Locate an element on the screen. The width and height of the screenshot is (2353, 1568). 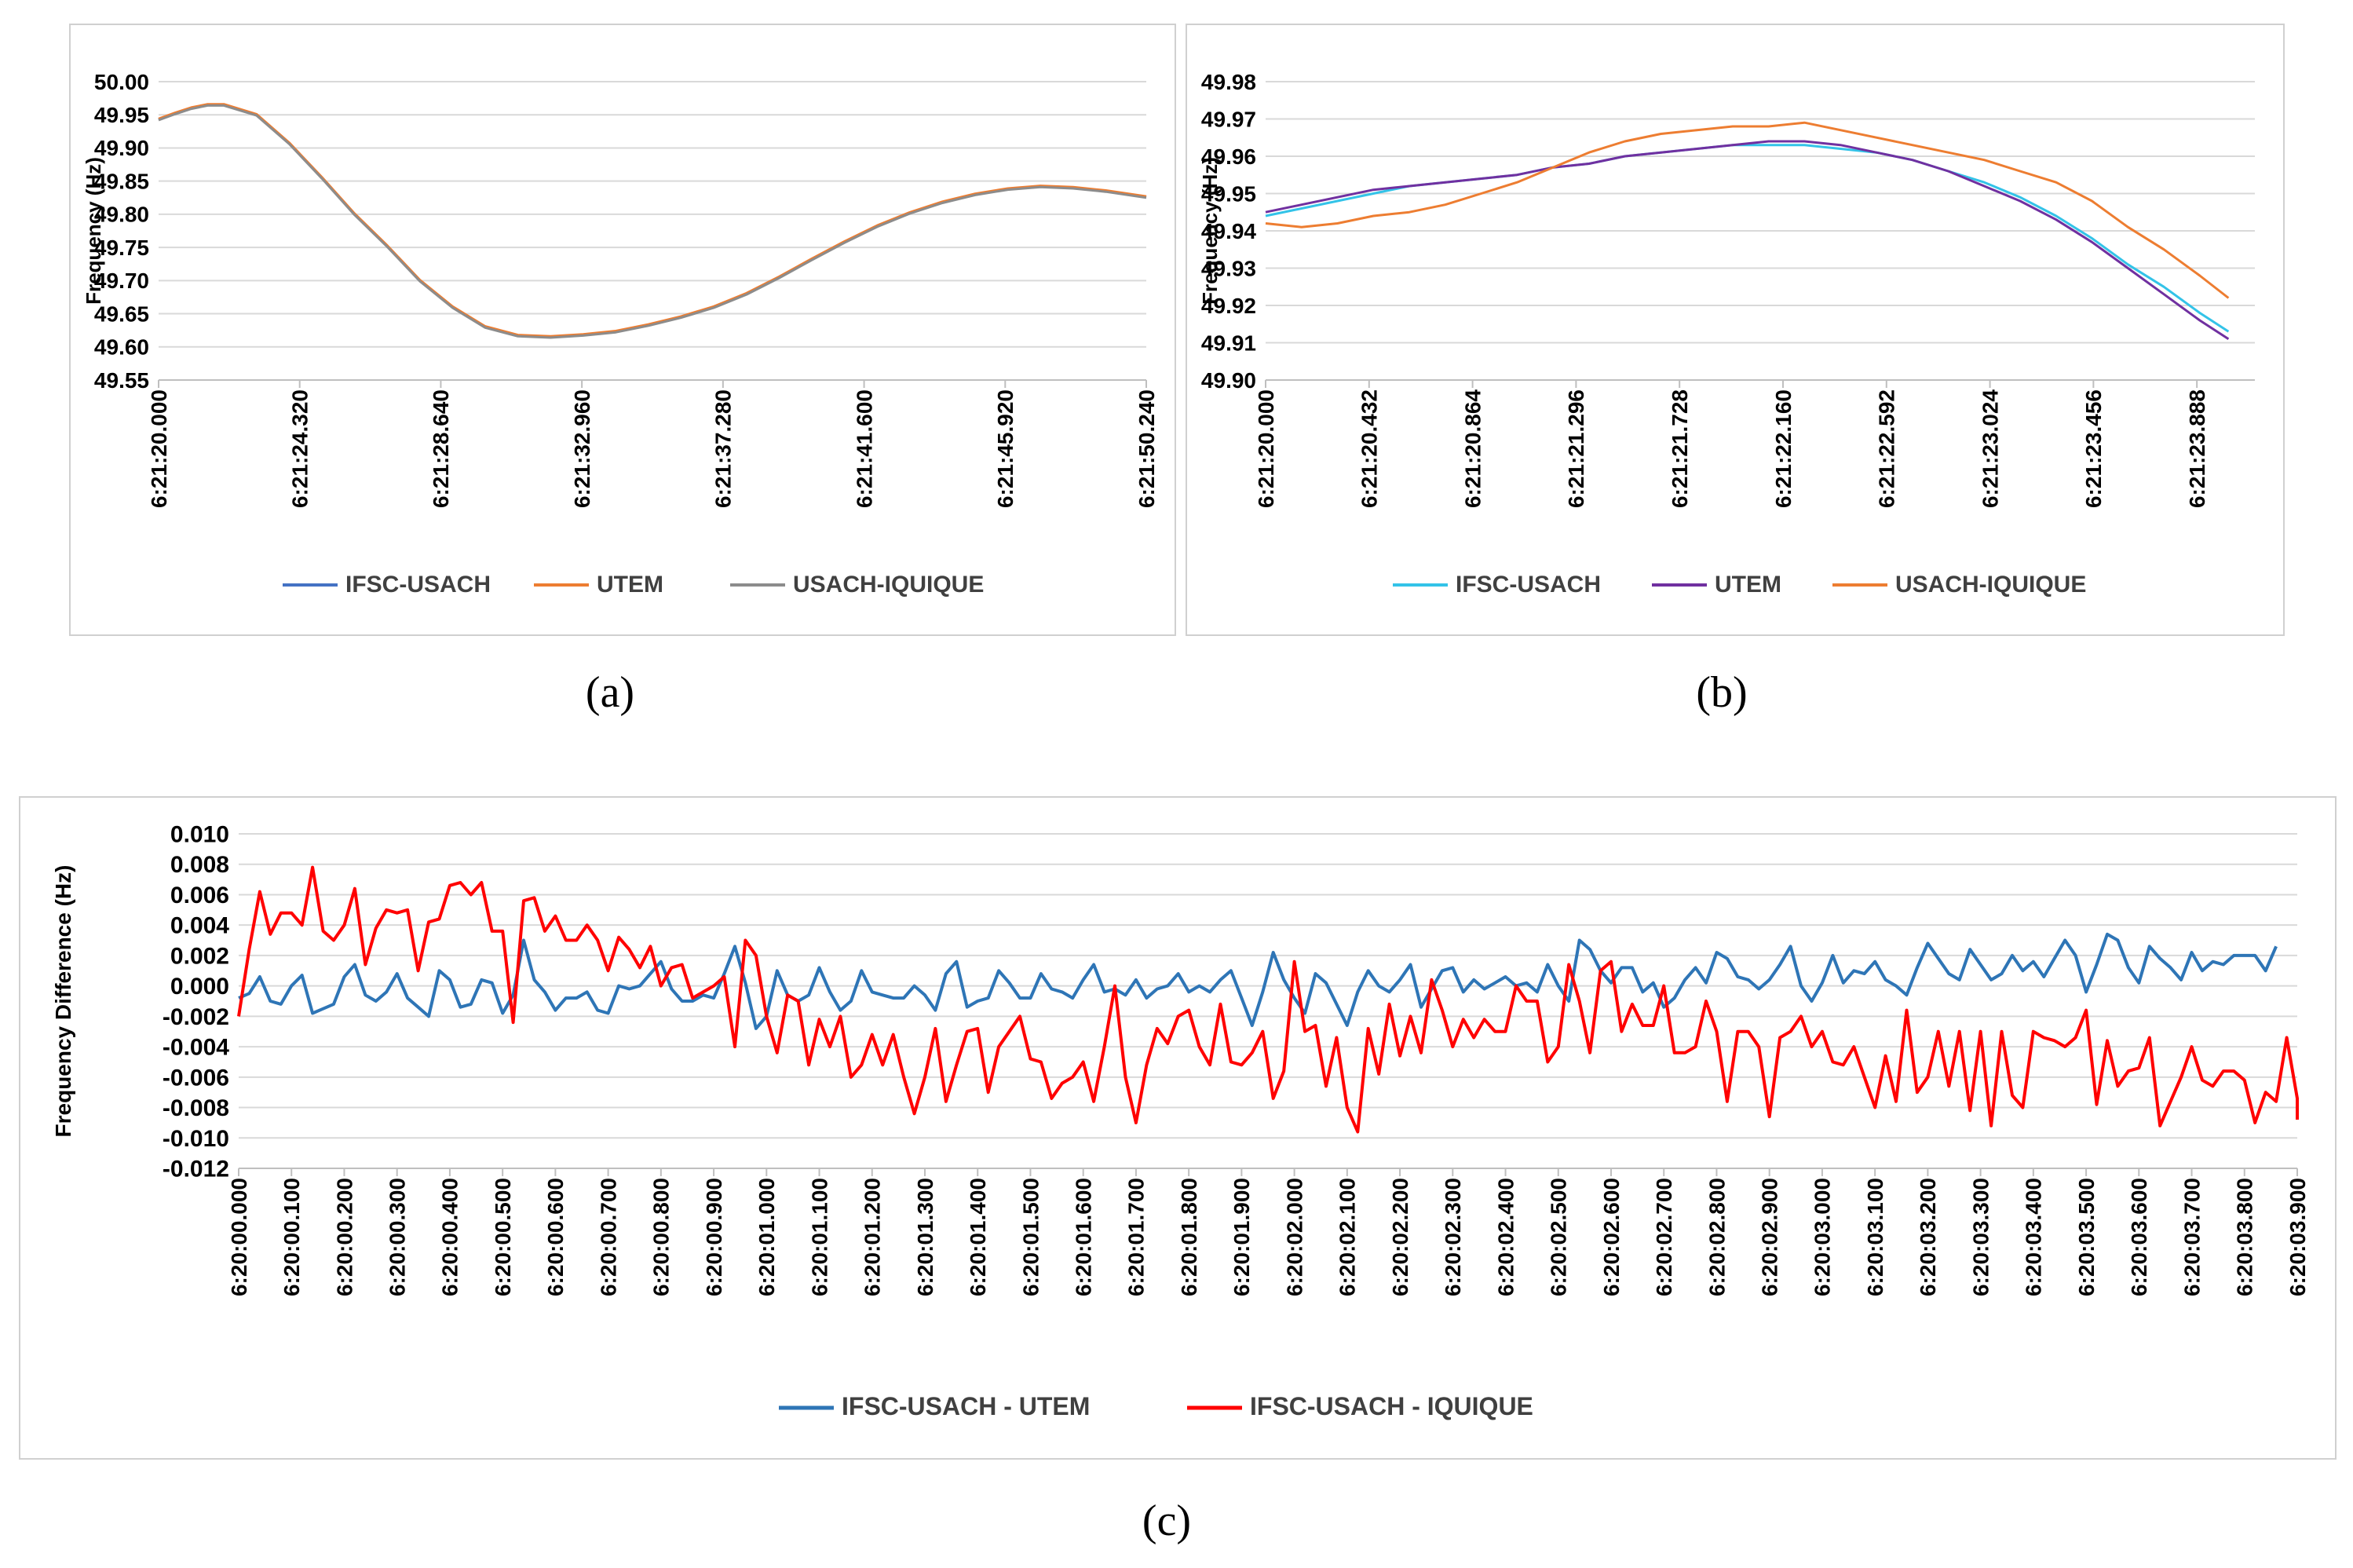
x-tick-label: 6:20:02.800 is located at coordinates (1716, 1237).